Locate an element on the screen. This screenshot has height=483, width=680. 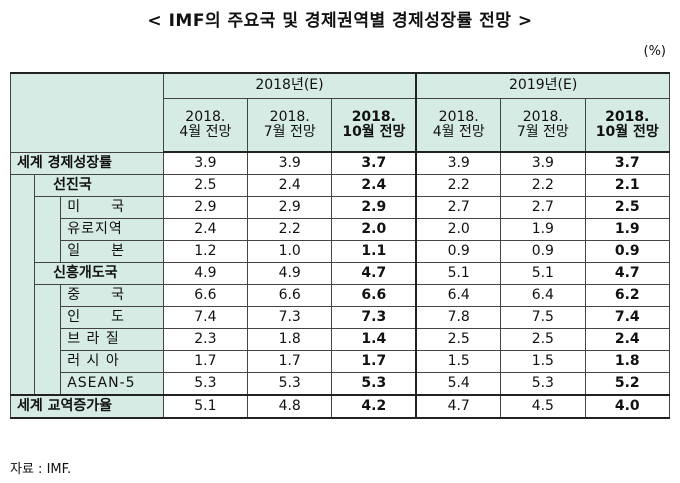
row-label: 브 라 질 is located at coordinates (112, 339).